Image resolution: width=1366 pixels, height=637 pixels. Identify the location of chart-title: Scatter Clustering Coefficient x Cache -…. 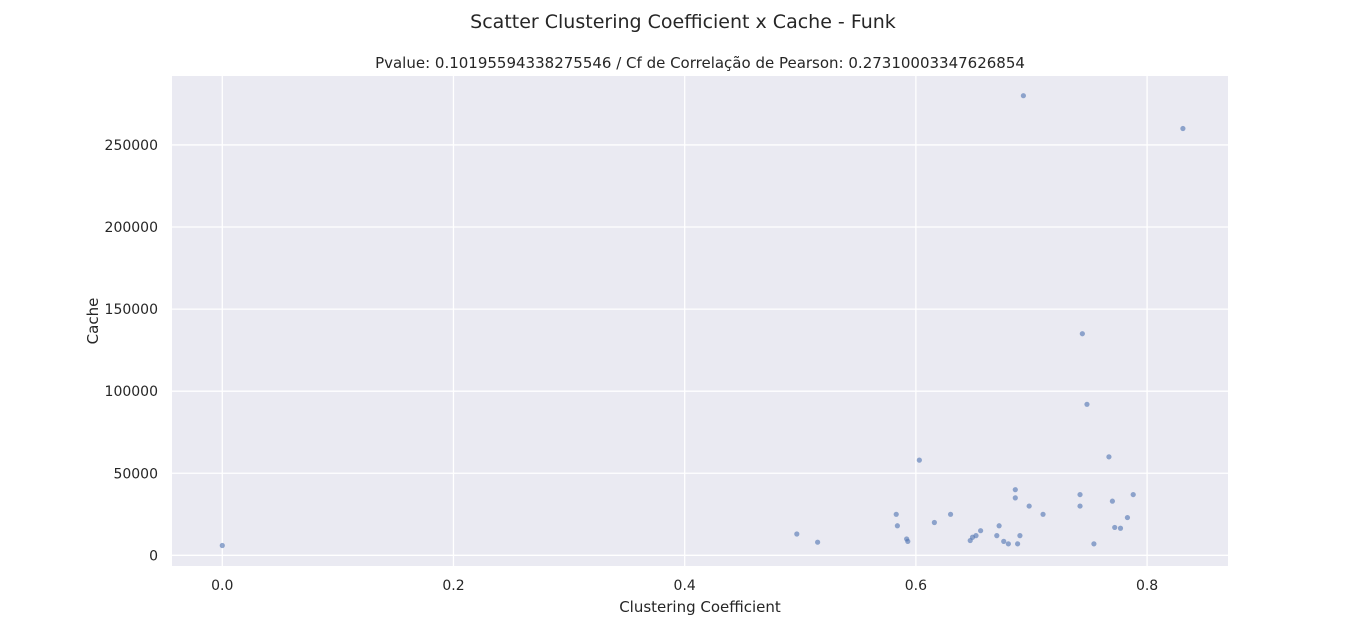
(683, 22).